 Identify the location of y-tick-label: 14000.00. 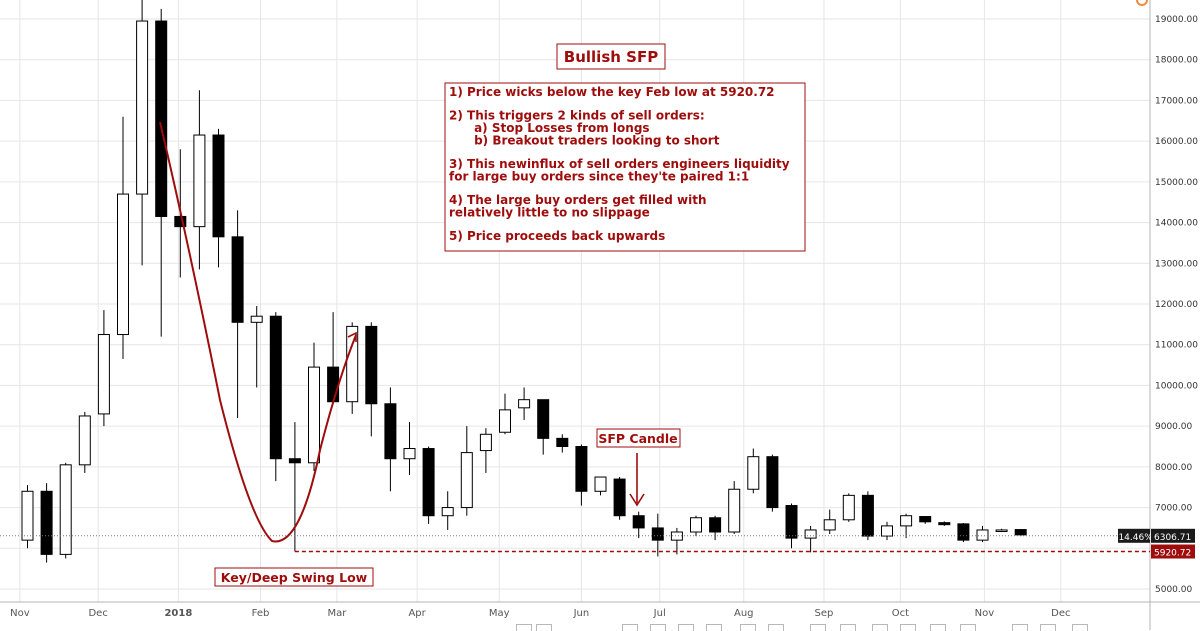
(1176, 224).